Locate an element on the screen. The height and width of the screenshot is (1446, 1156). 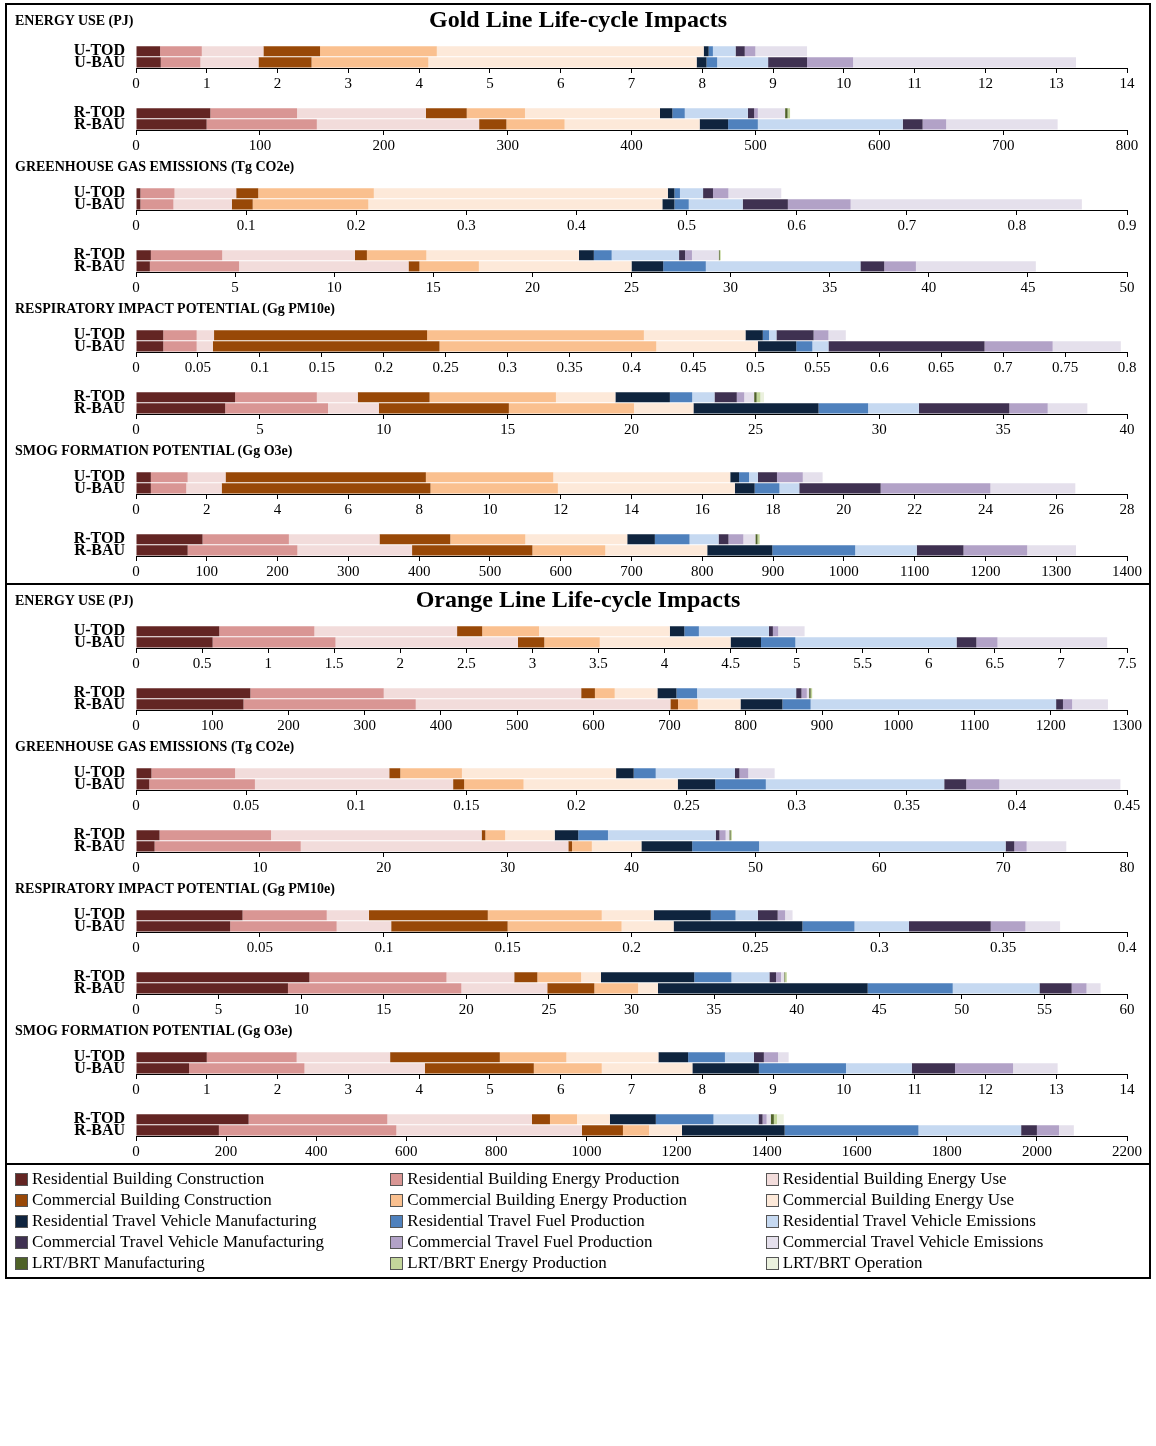
x-tick-label: 0.6 is located at coordinates (797, 224).